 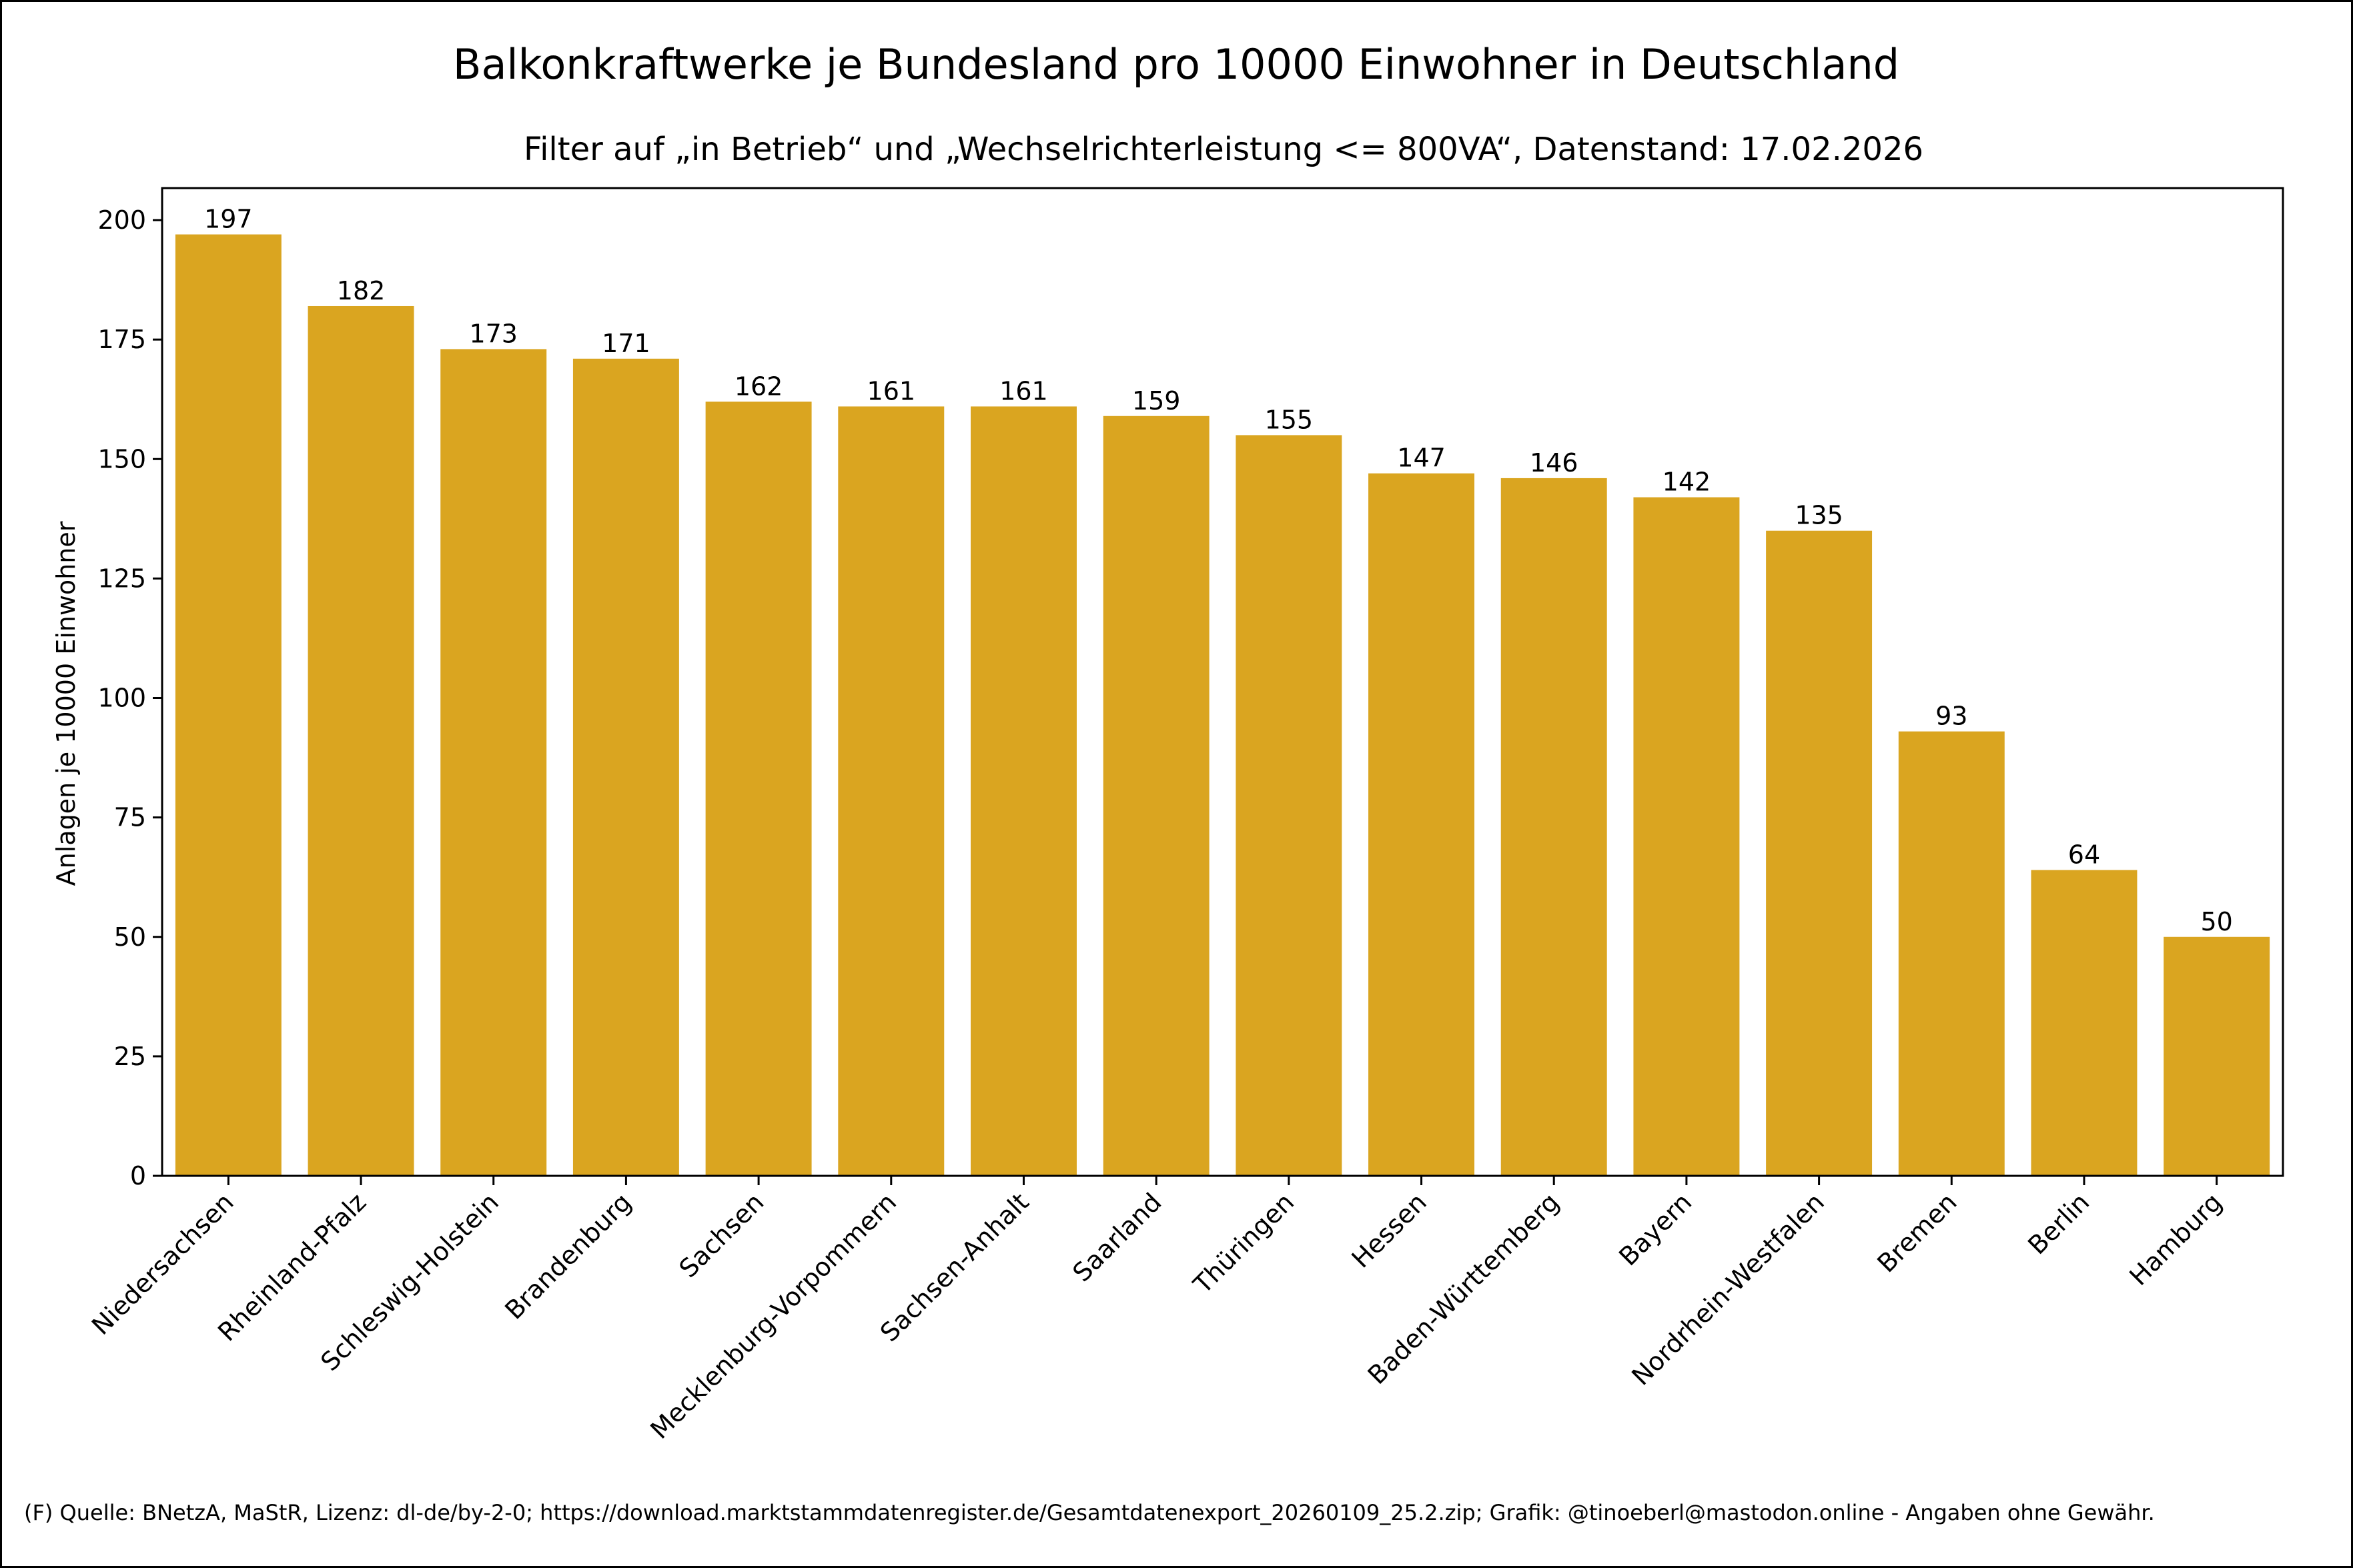 What do you see at coordinates (121, 339) in the screenshot?
I see `y-tick-label: 175` at bounding box center [121, 339].